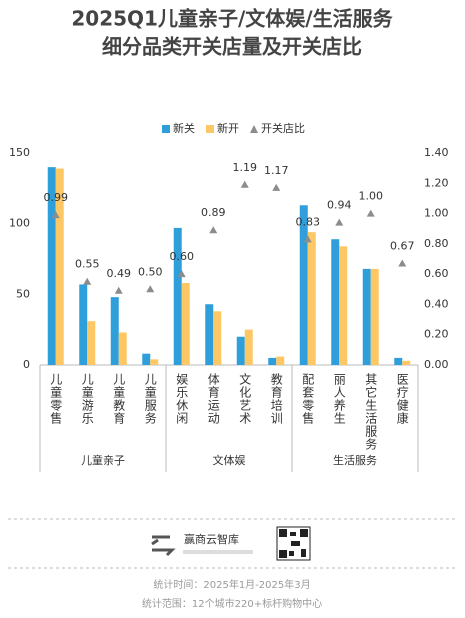 The image size is (465, 618). I want to click on x-tick-label: 娱乐休闲, so click(182, 399).